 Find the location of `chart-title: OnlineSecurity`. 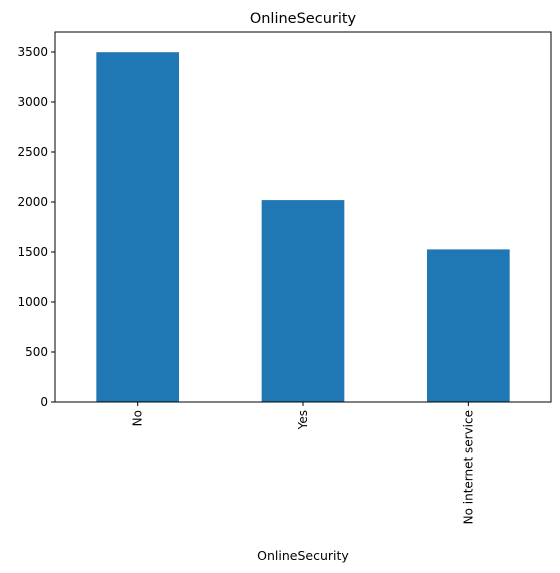

chart-title: OnlineSecurity is located at coordinates (303, 19).